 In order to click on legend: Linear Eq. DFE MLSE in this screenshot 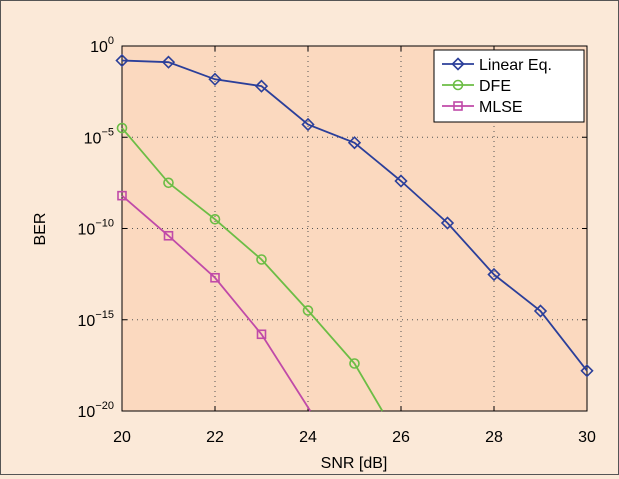, I will do `click(509, 86)`.